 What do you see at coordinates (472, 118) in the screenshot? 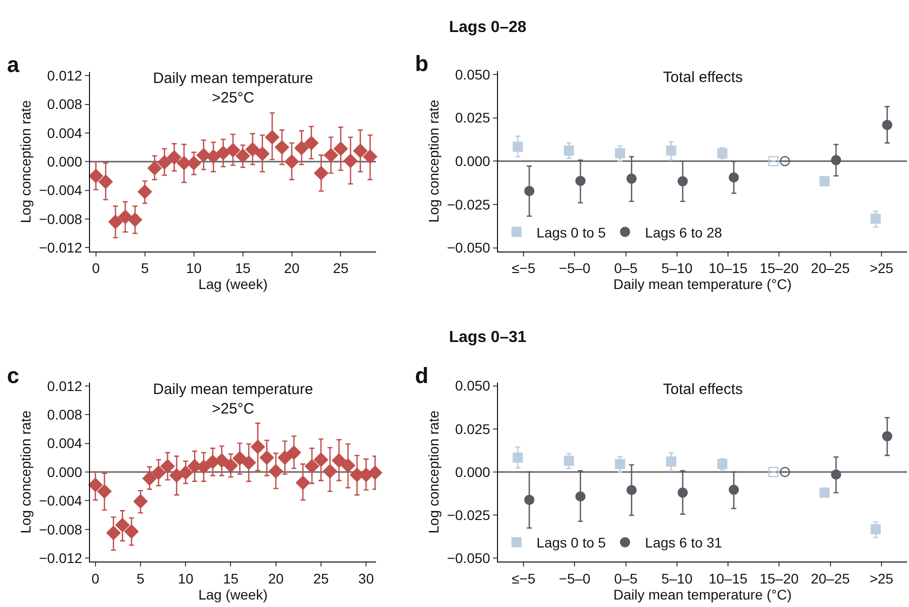
I see `y-tick-label: 0.025` at bounding box center [472, 118].